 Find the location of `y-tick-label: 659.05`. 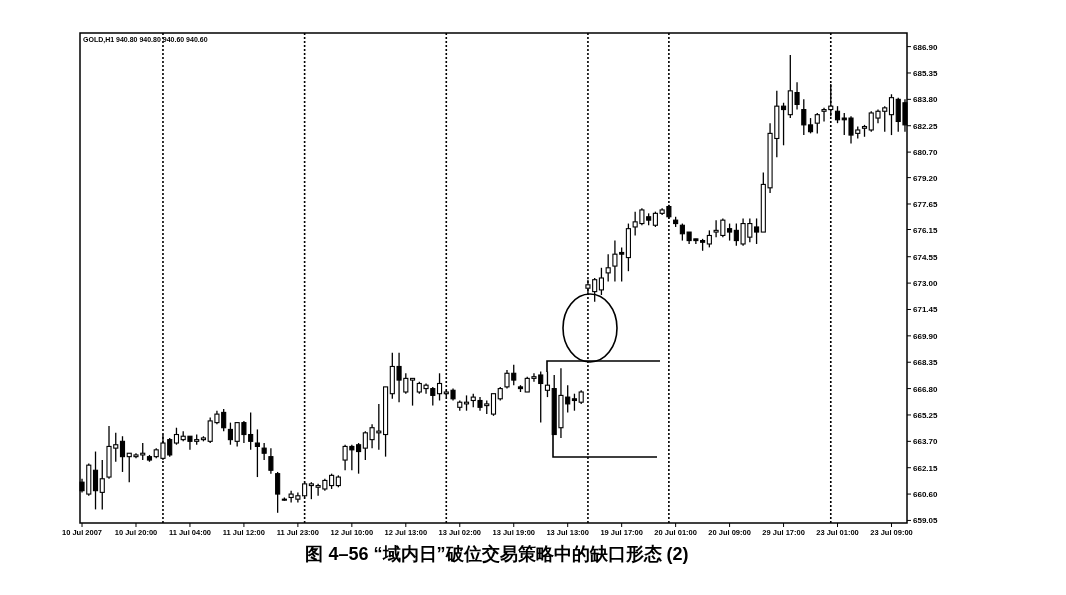

y-tick-label: 659.05 is located at coordinates (926, 521).